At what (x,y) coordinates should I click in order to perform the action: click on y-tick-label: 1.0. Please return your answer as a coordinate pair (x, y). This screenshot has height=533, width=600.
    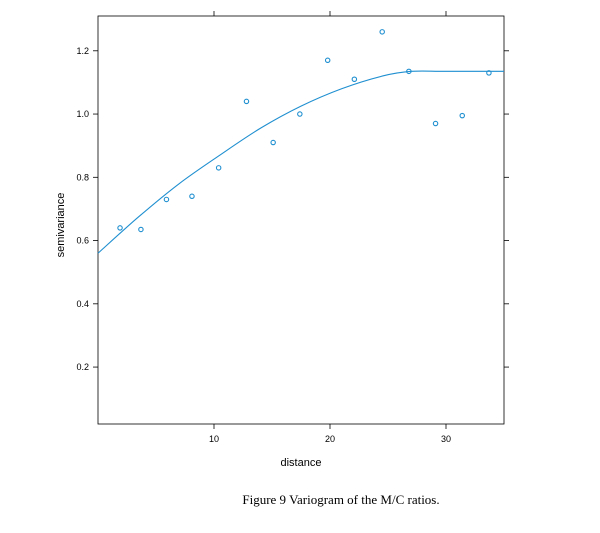
    Looking at the image, I should click on (82, 114).